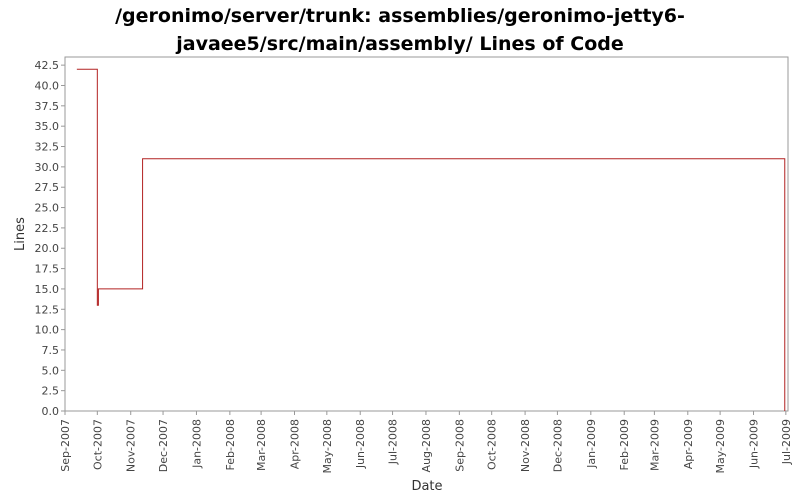 The width and height of the screenshot is (800, 500). What do you see at coordinates (47, 65) in the screenshot?
I see `y-tick-label: 42.5` at bounding box center [47, 65].